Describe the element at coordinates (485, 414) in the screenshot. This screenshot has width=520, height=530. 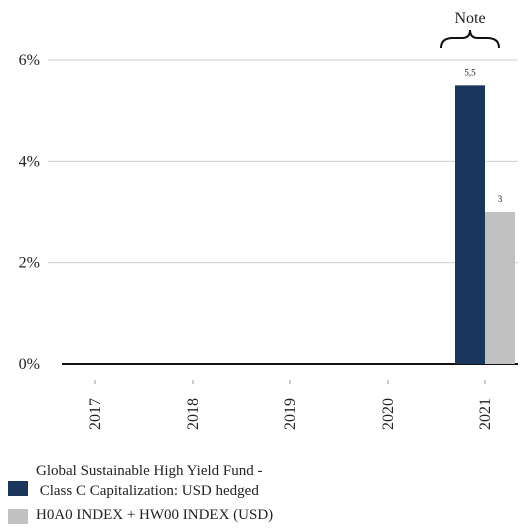
I see `x-tick-label: 2021` at that location.